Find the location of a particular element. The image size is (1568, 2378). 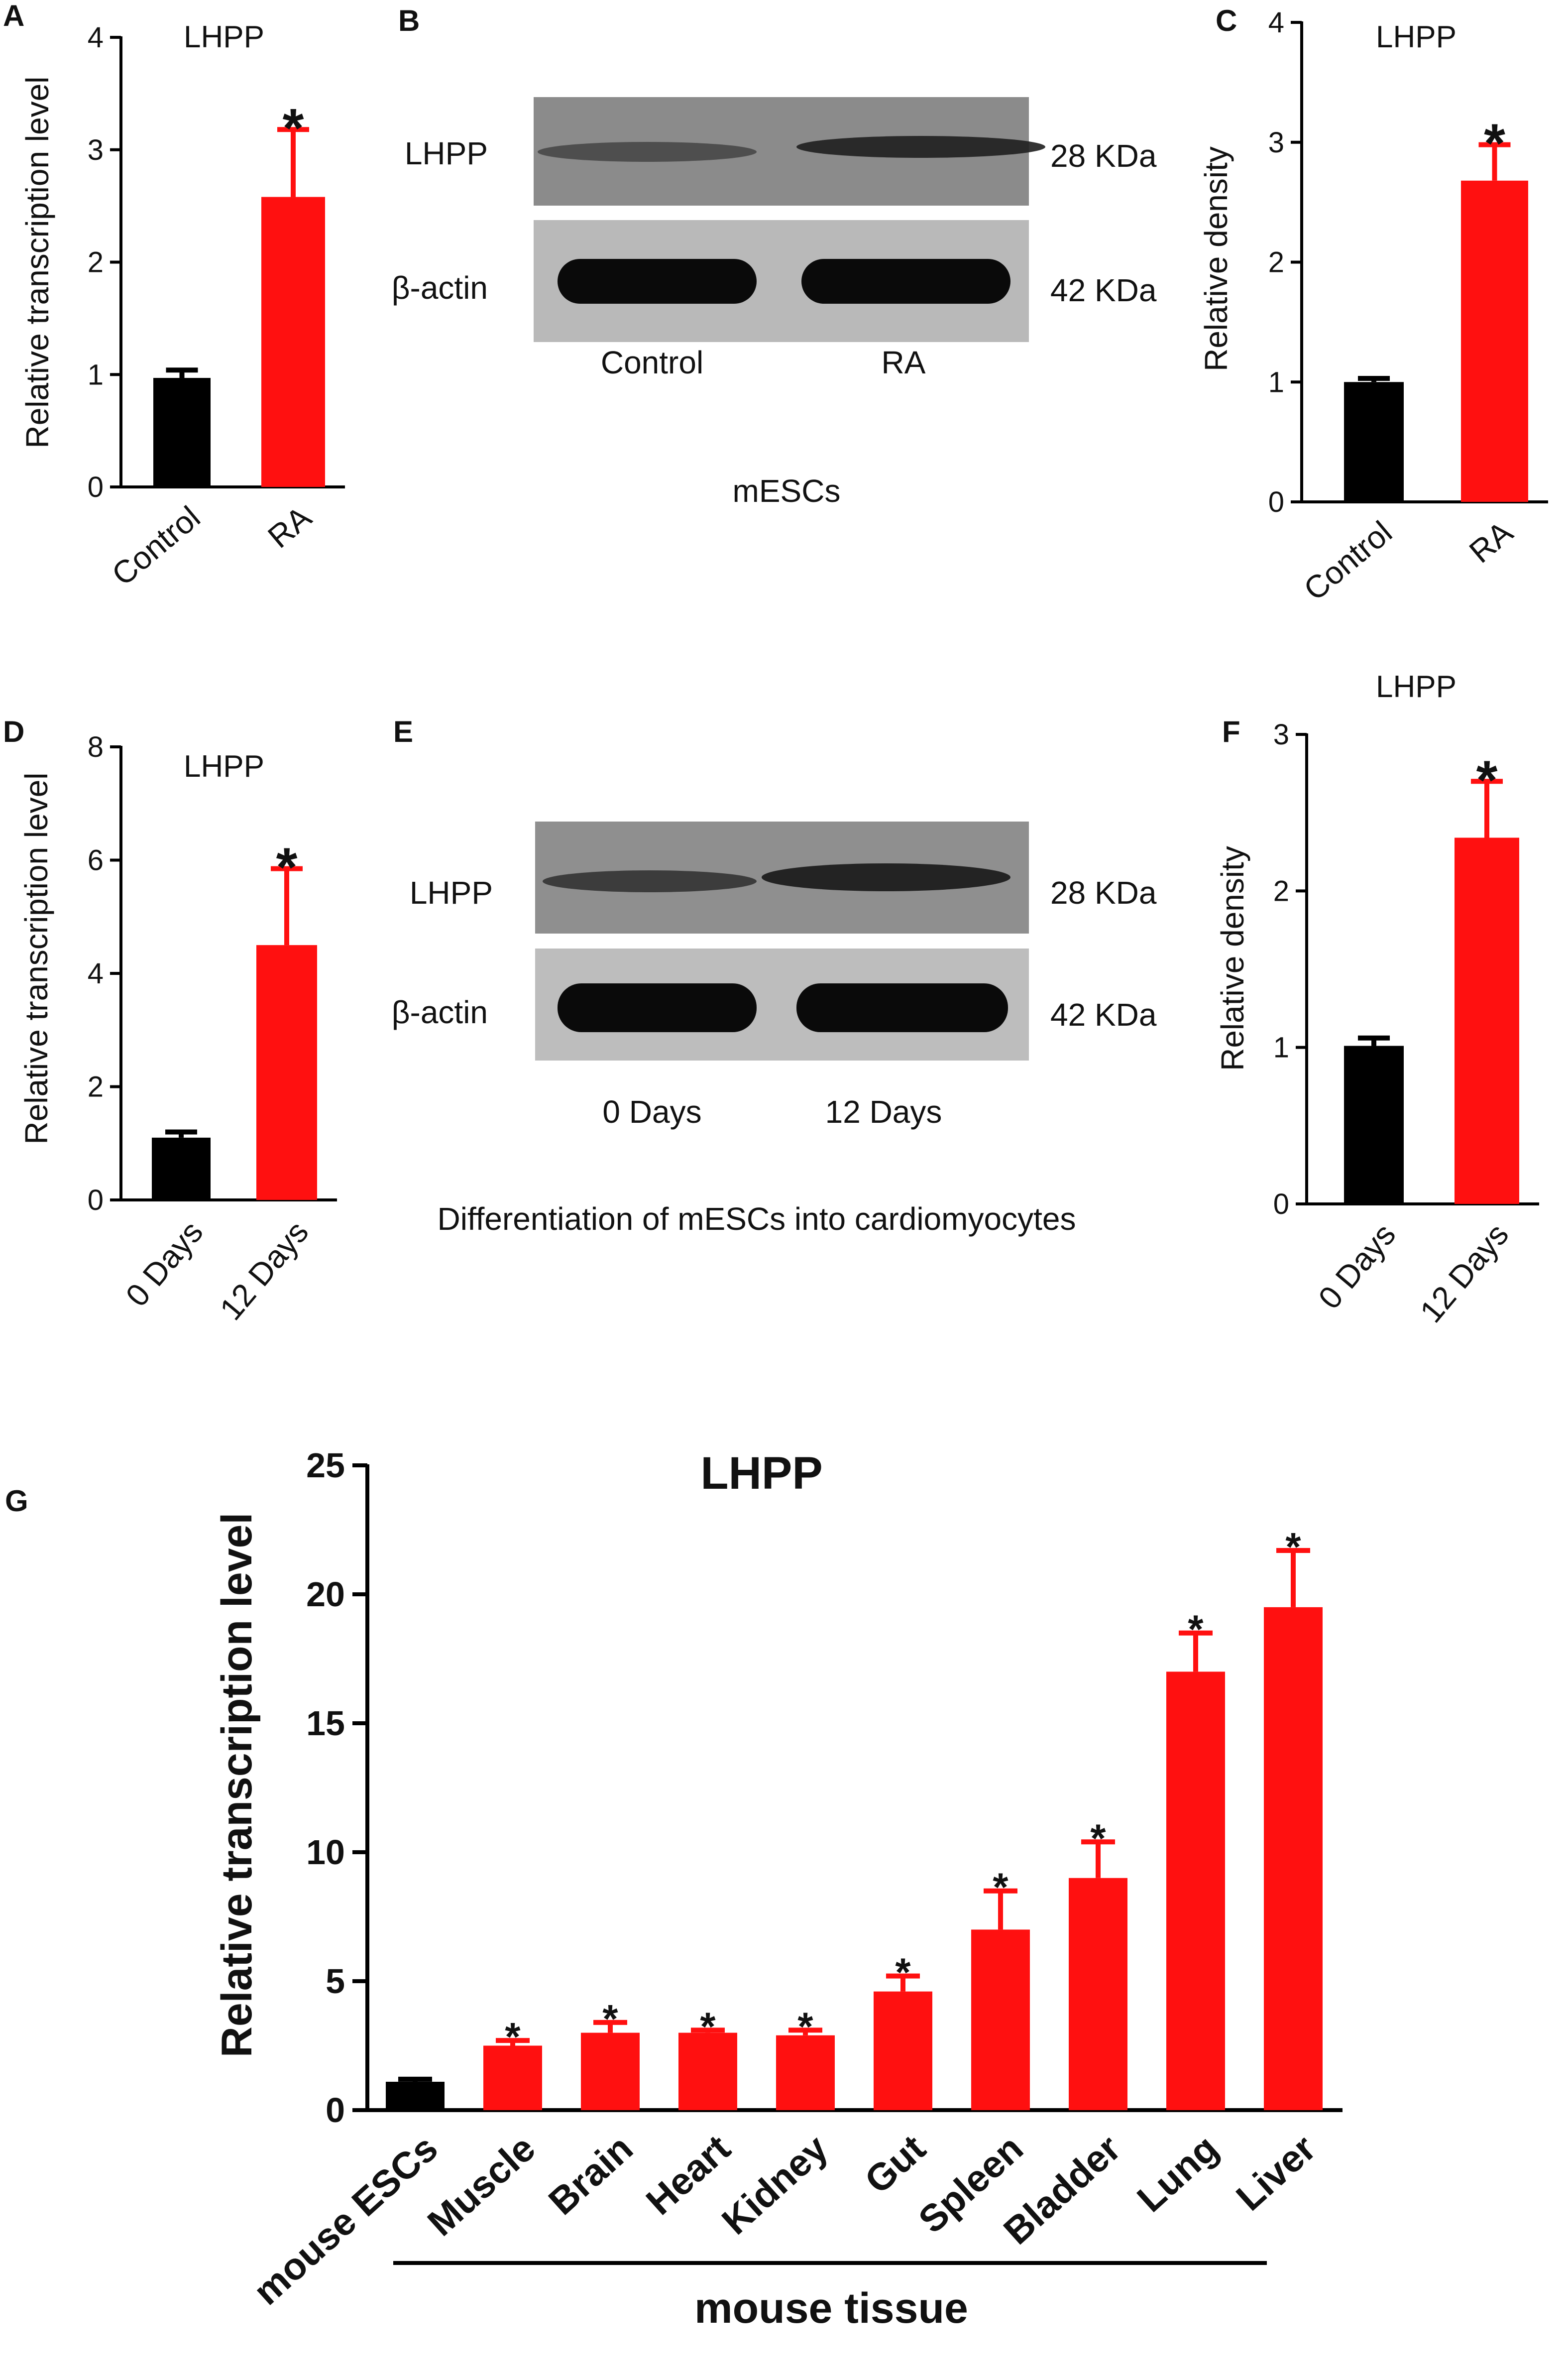

panel-g-x-axis-title: mouse tissue is located at coordinates (831, 2308).